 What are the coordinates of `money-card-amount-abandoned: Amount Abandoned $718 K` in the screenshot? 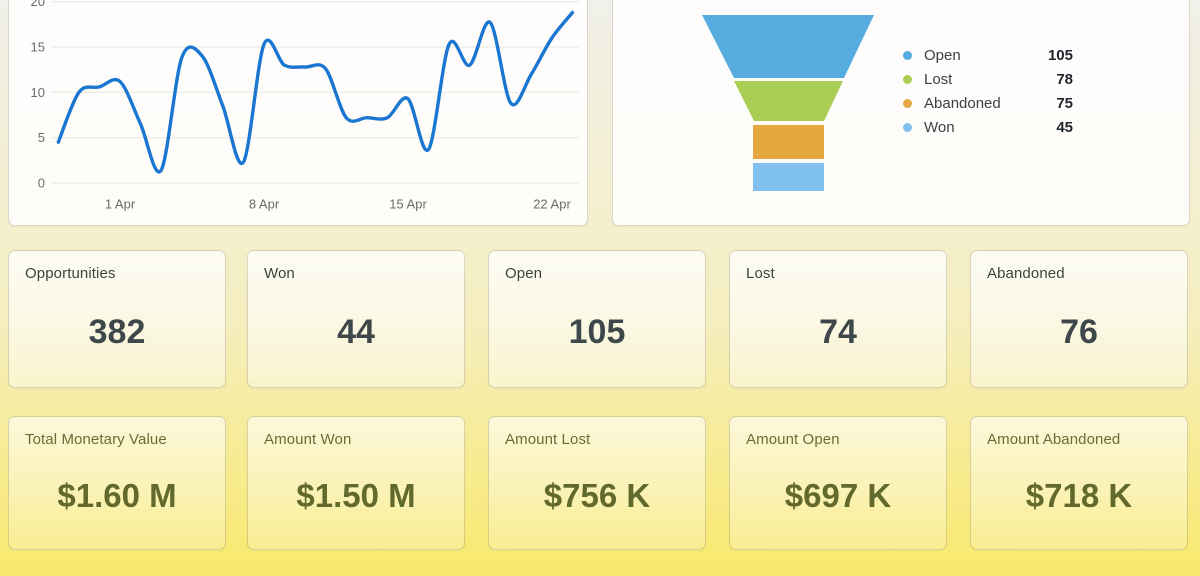 It's located at (1079, 483).